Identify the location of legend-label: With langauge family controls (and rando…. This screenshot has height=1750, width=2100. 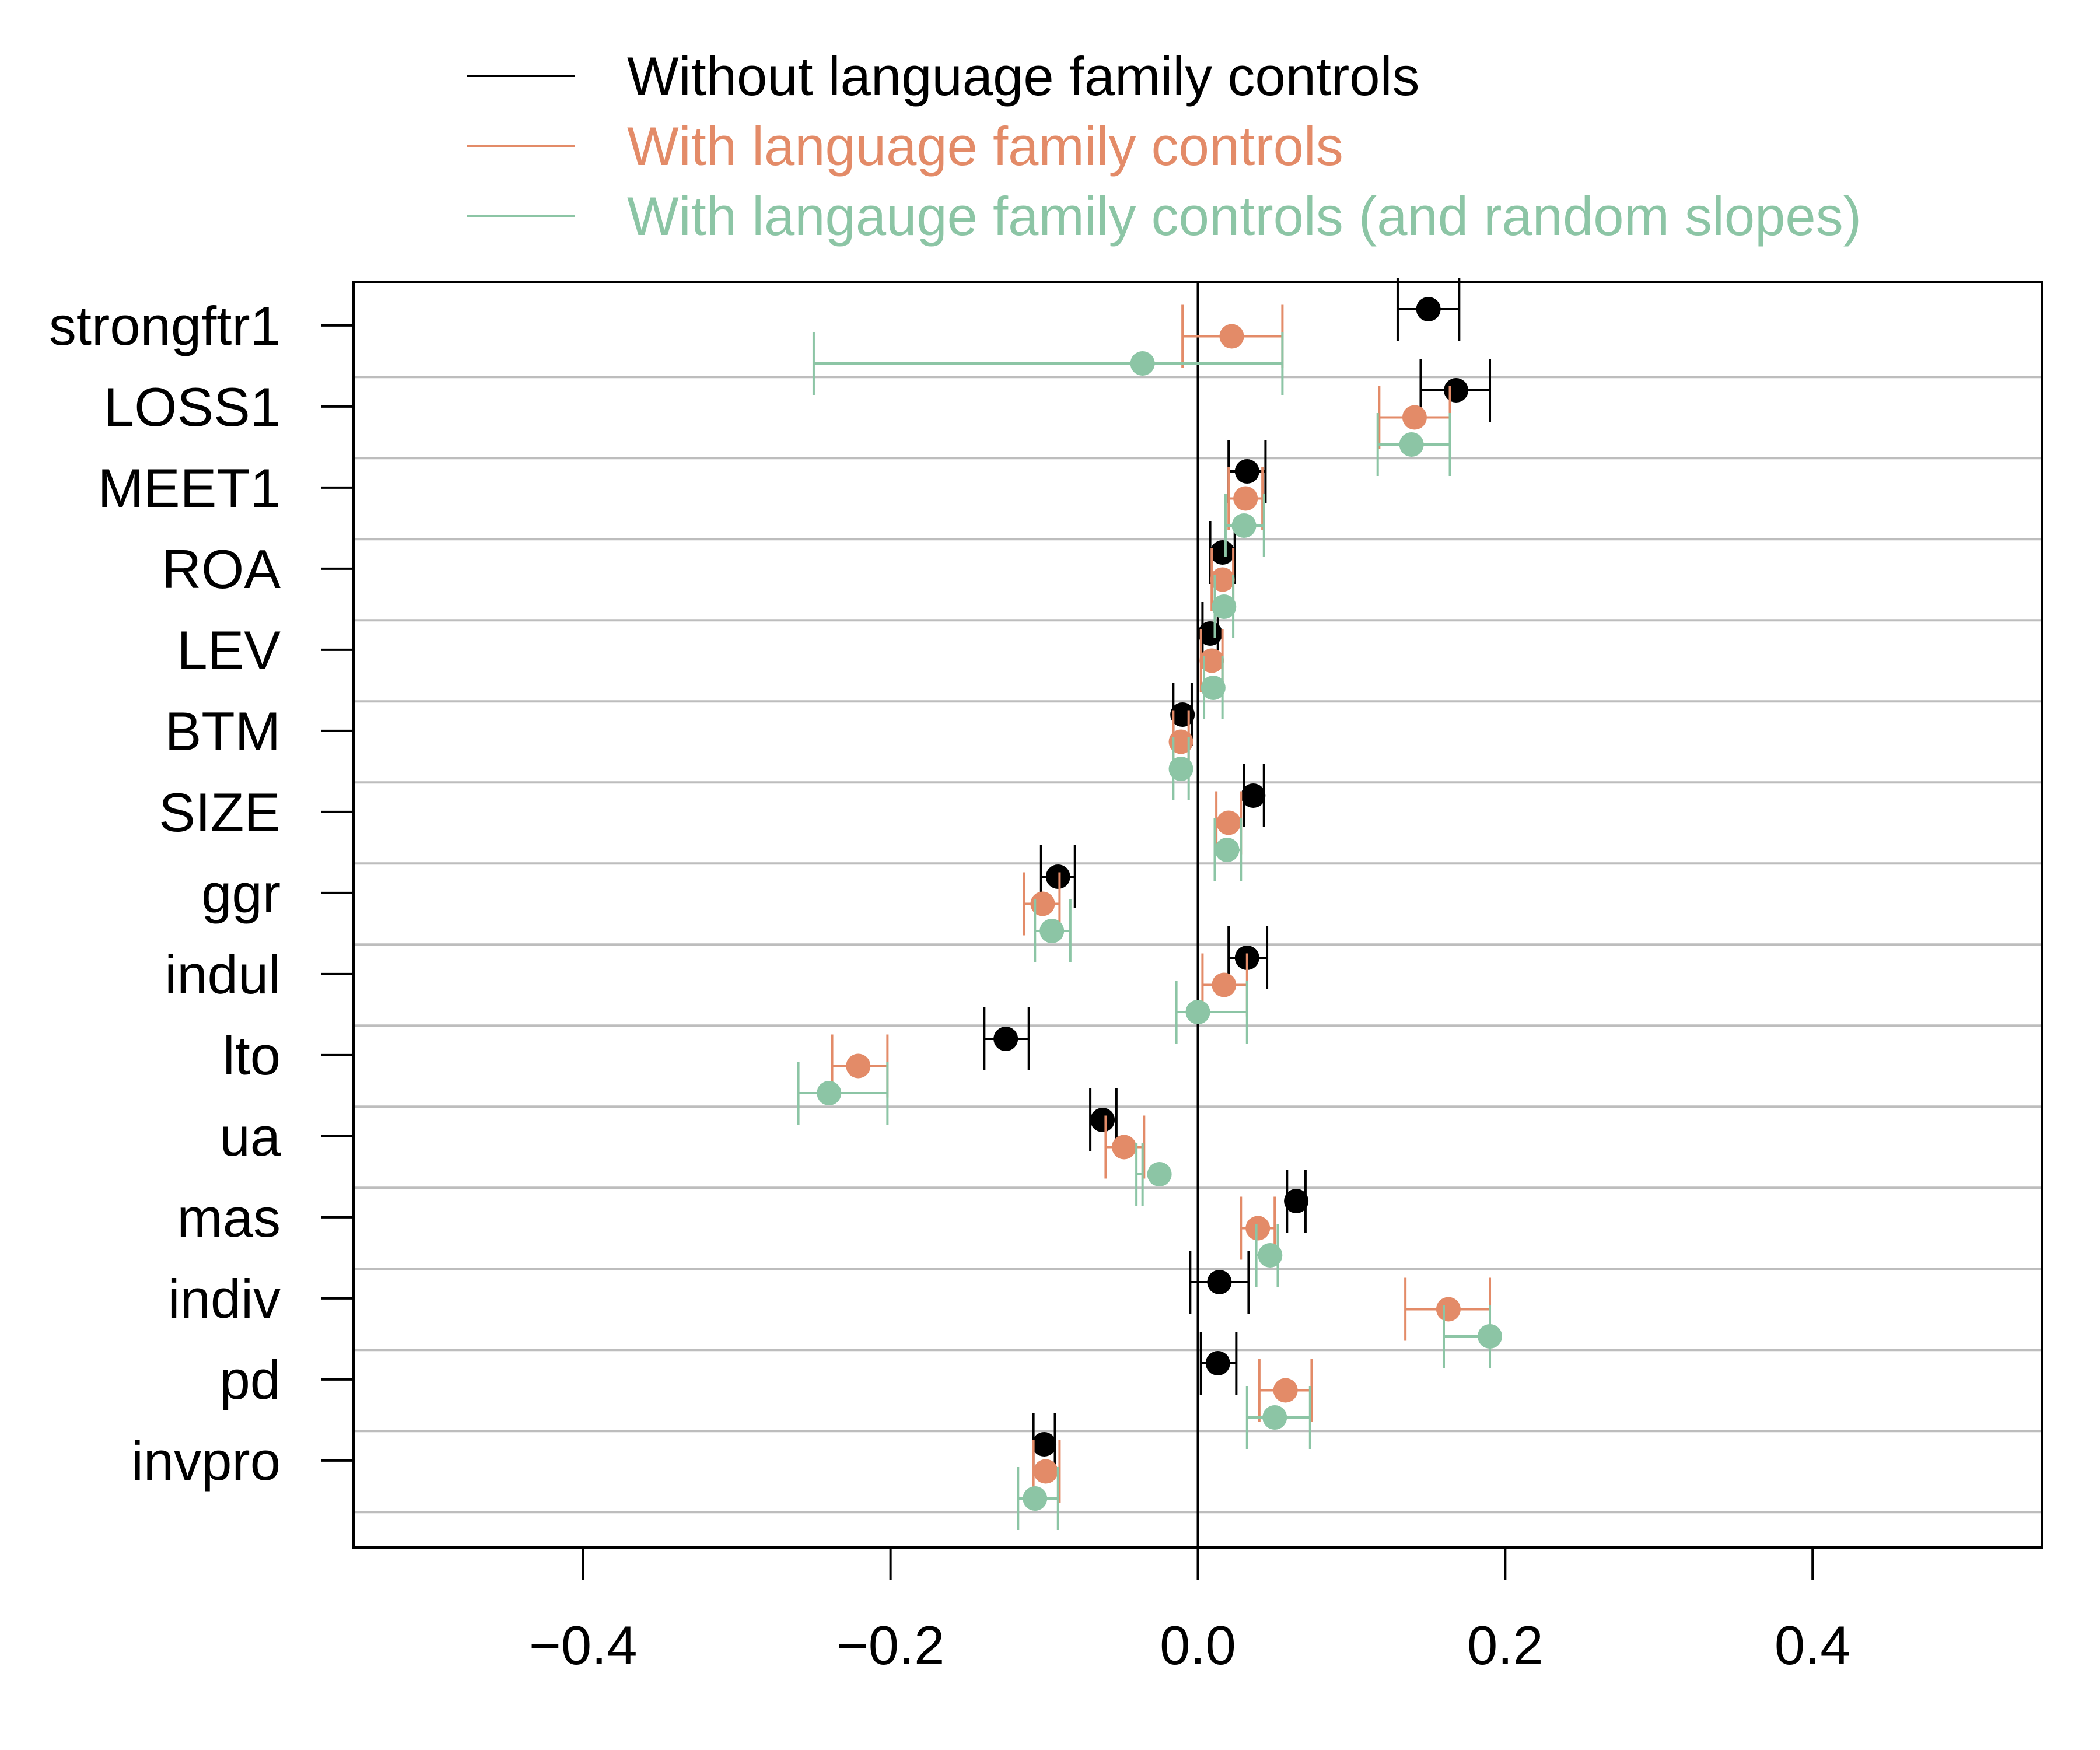
(1244, 216).